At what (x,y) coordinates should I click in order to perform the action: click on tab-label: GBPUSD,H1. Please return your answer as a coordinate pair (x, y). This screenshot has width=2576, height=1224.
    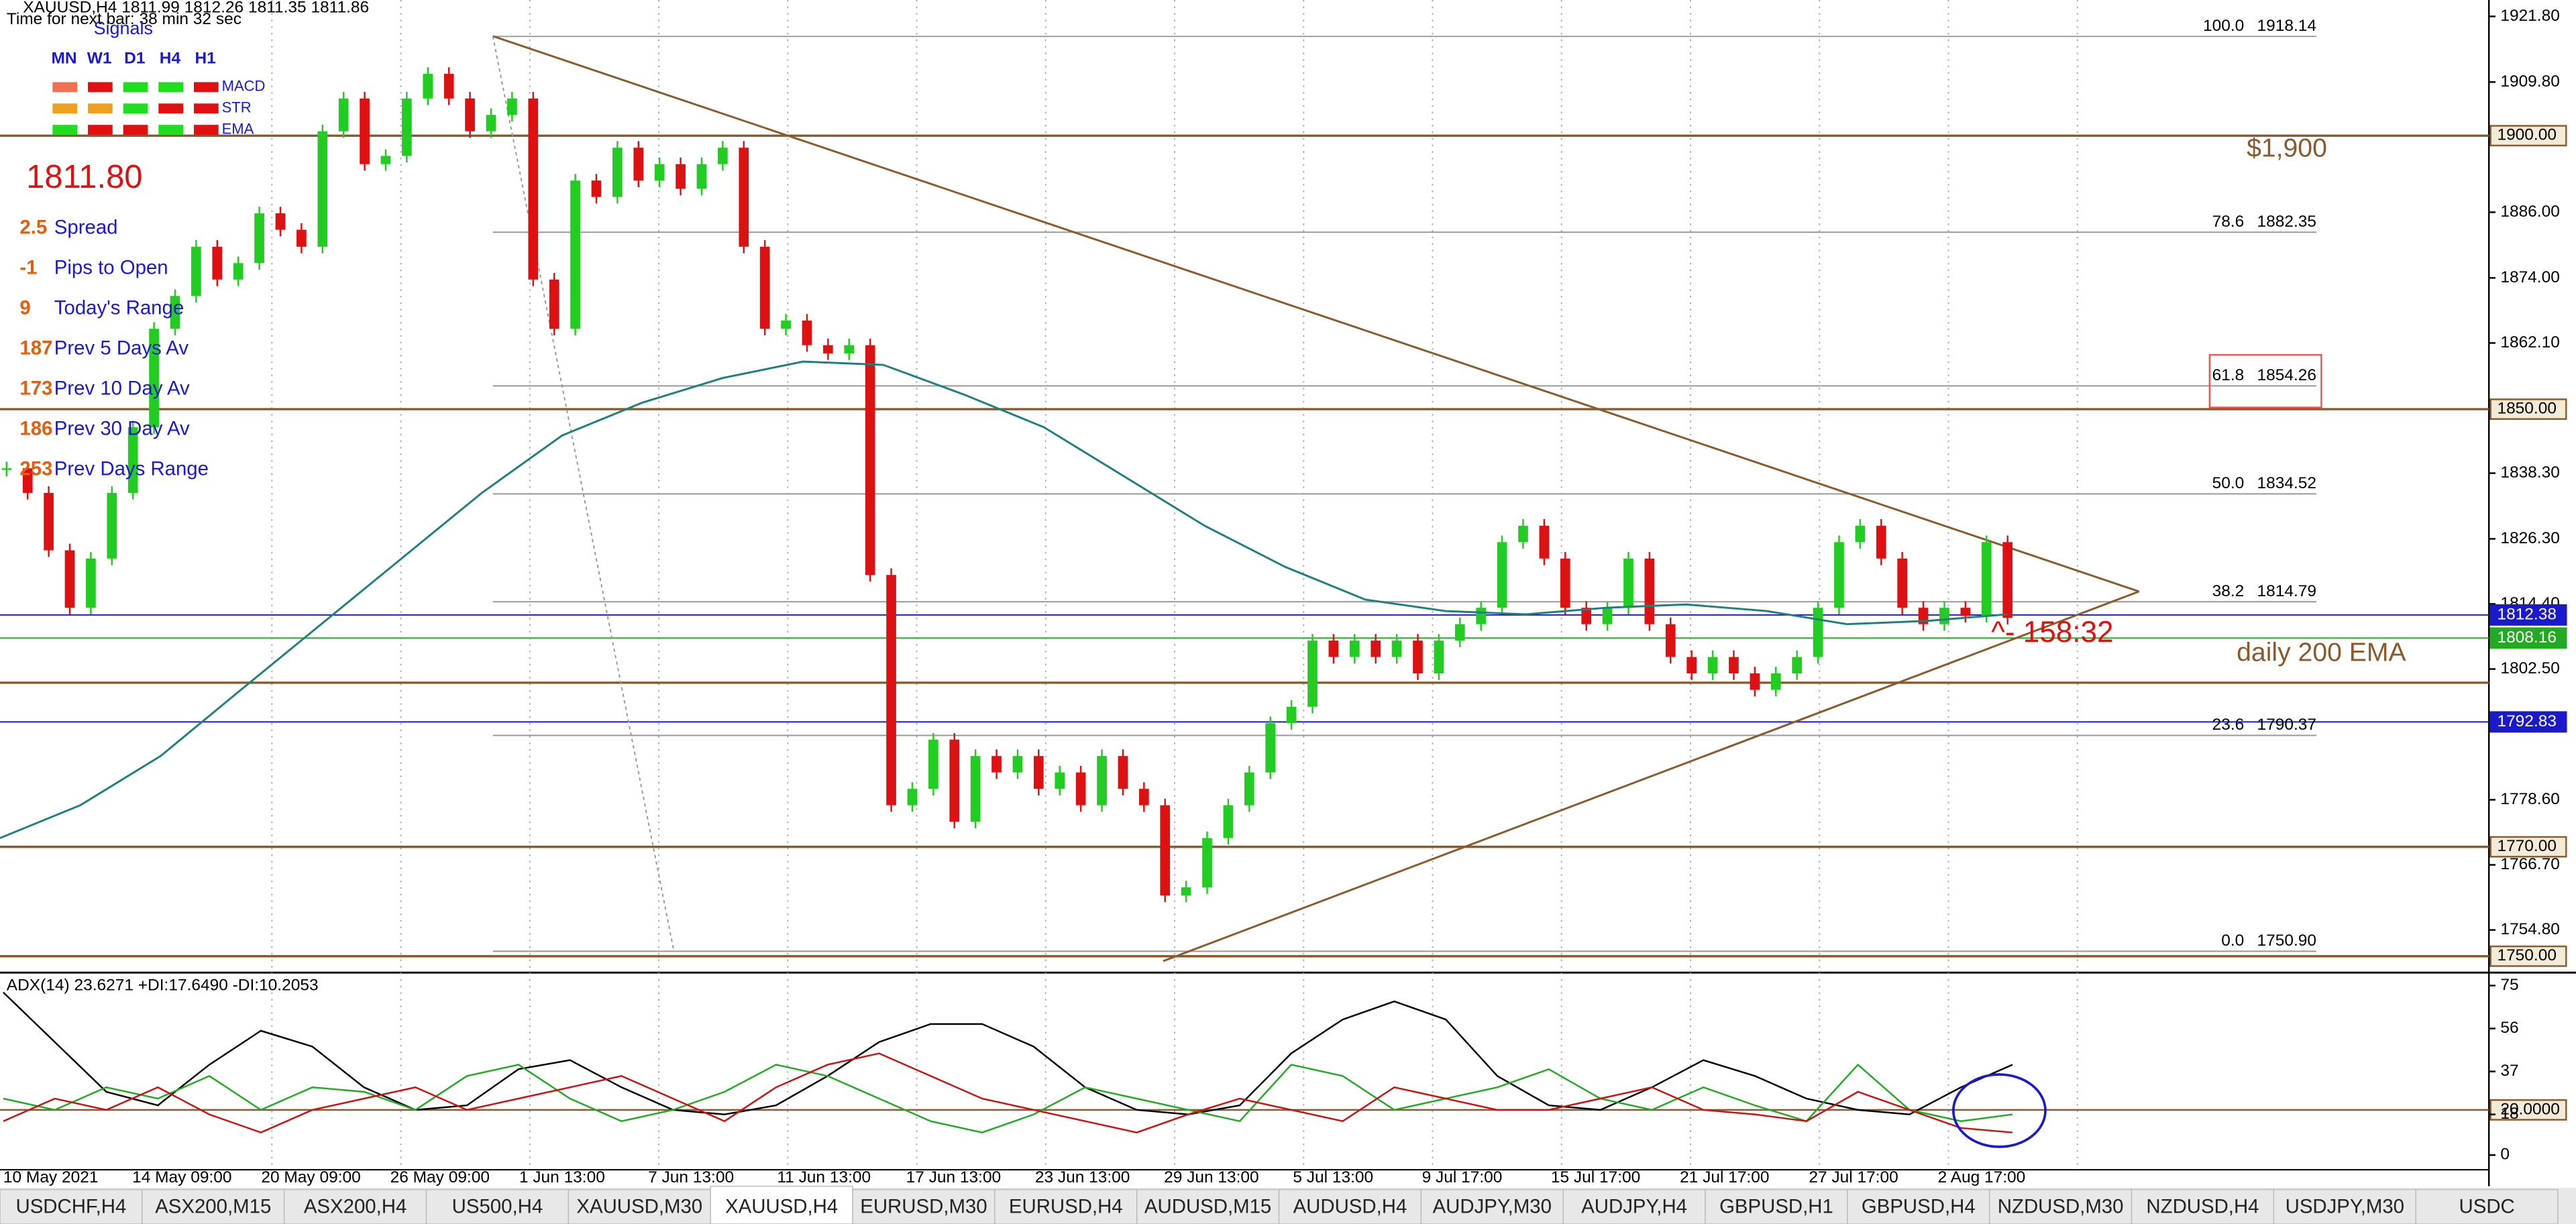
    Looking at the image, I should click on (1776, 1206).